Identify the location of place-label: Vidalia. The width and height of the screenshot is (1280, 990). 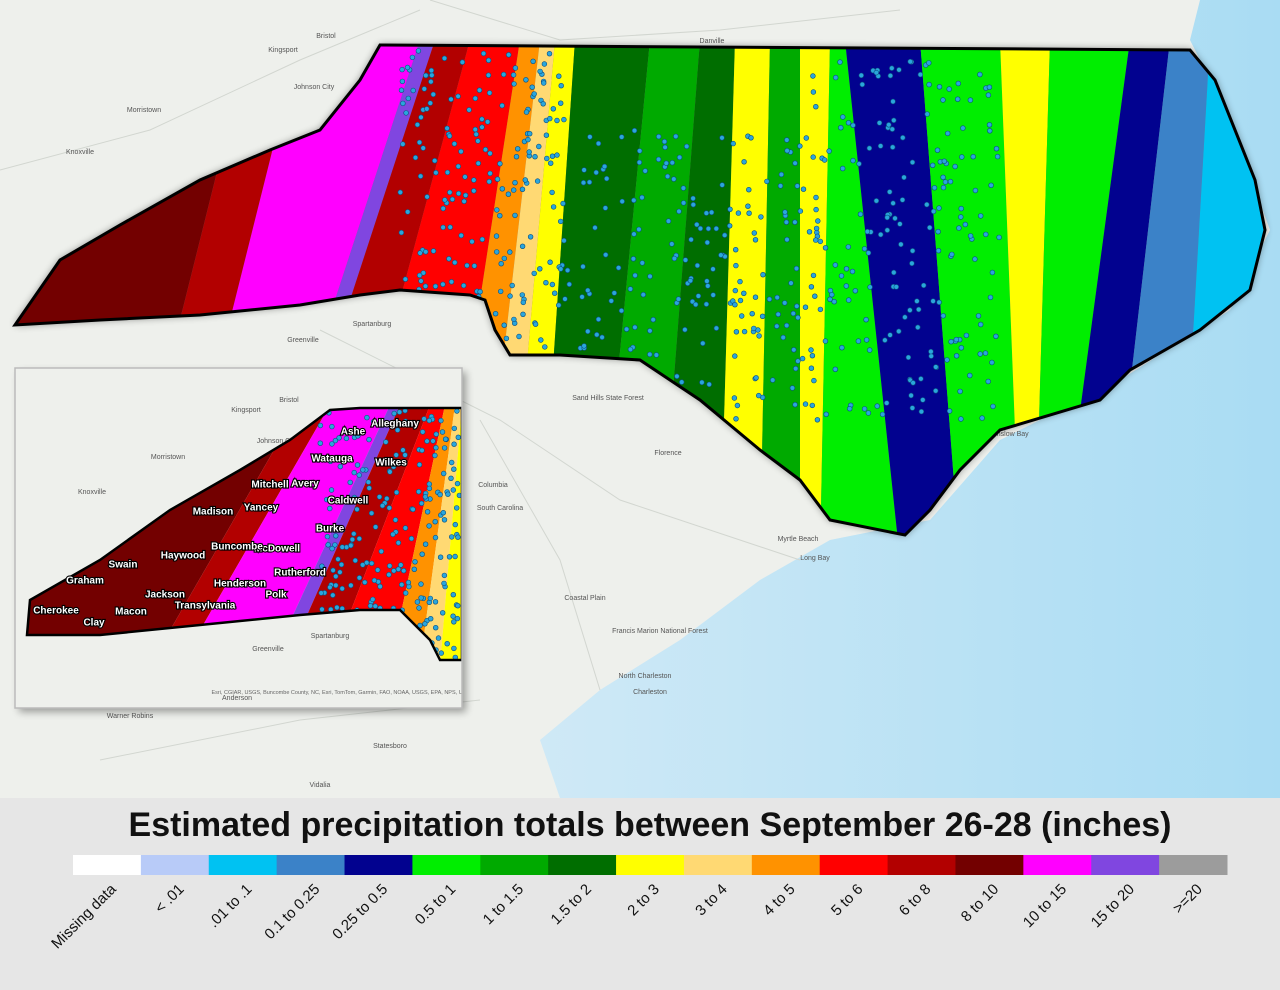
(320, 785).